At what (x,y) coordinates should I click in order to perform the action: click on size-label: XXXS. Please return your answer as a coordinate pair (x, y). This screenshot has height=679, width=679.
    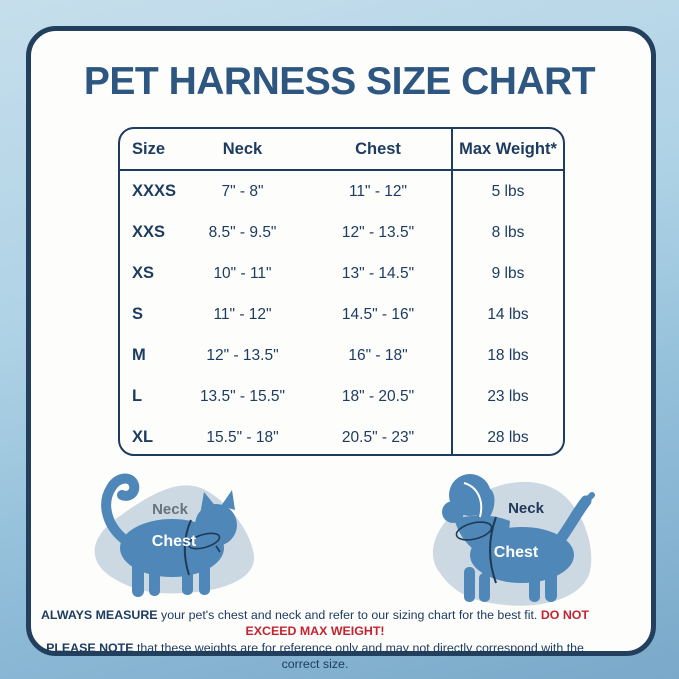
    Looking at the image, I should click on (154, 191).